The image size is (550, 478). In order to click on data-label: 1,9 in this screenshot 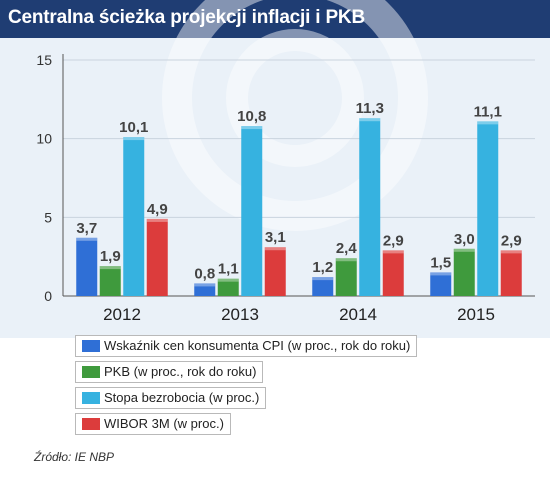, I will do `click(110, 256)`.